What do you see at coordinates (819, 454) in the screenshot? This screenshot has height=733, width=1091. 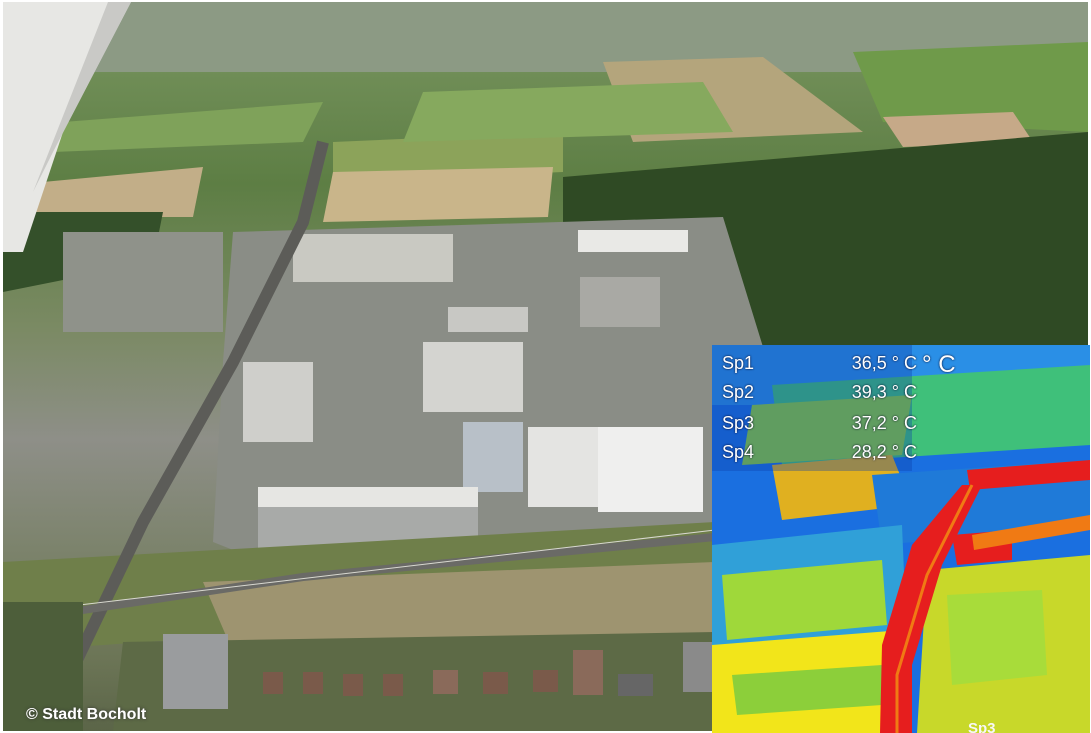 I see `spot-row: Sp4 28,2 ° C` at bounding box center [819, 454].